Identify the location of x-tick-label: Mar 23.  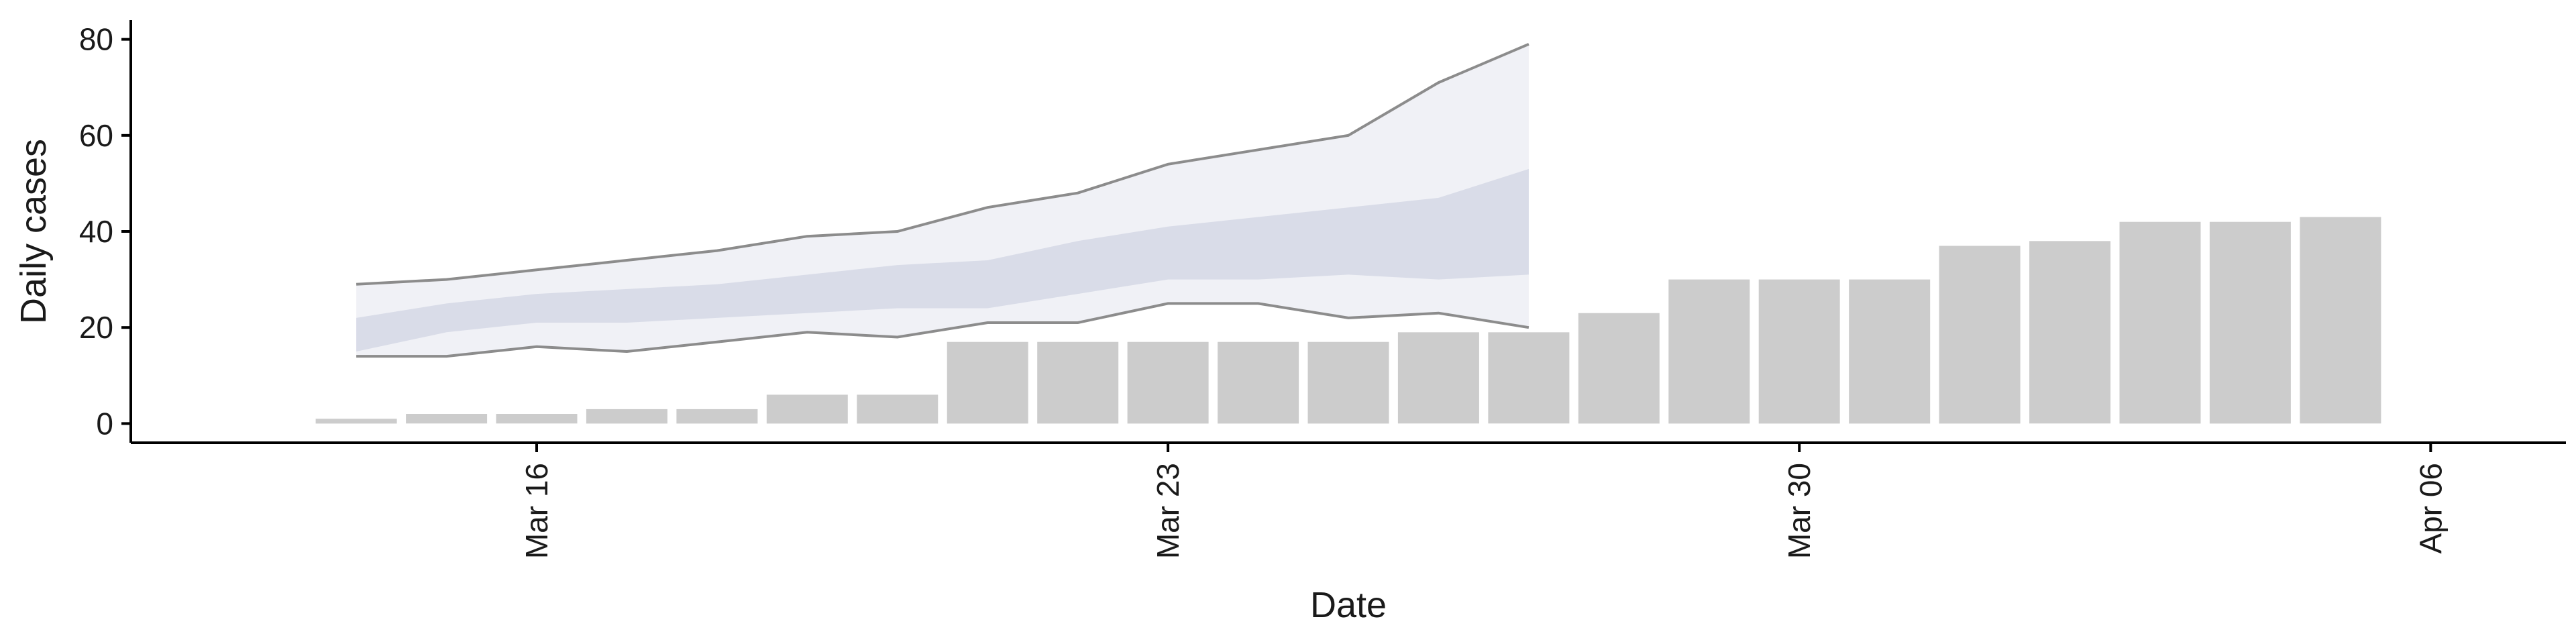
(1167, 511).